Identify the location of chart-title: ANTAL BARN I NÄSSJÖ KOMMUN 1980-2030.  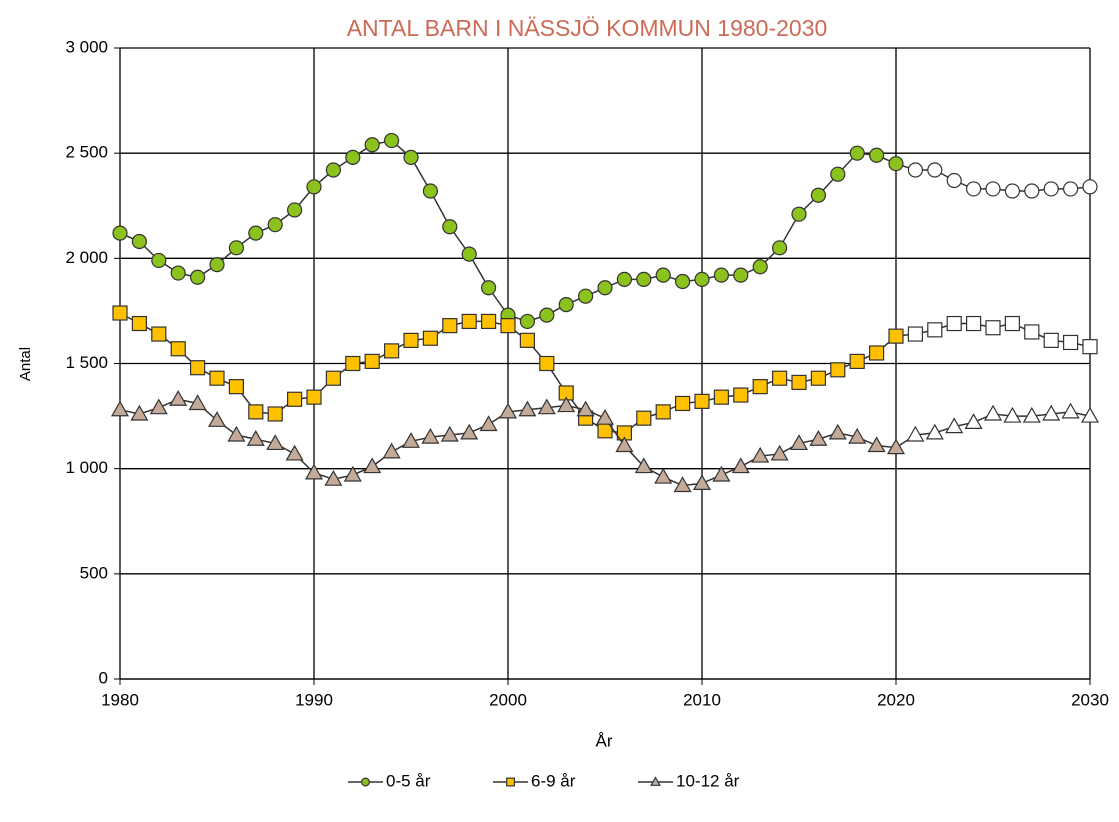
(587, 28).